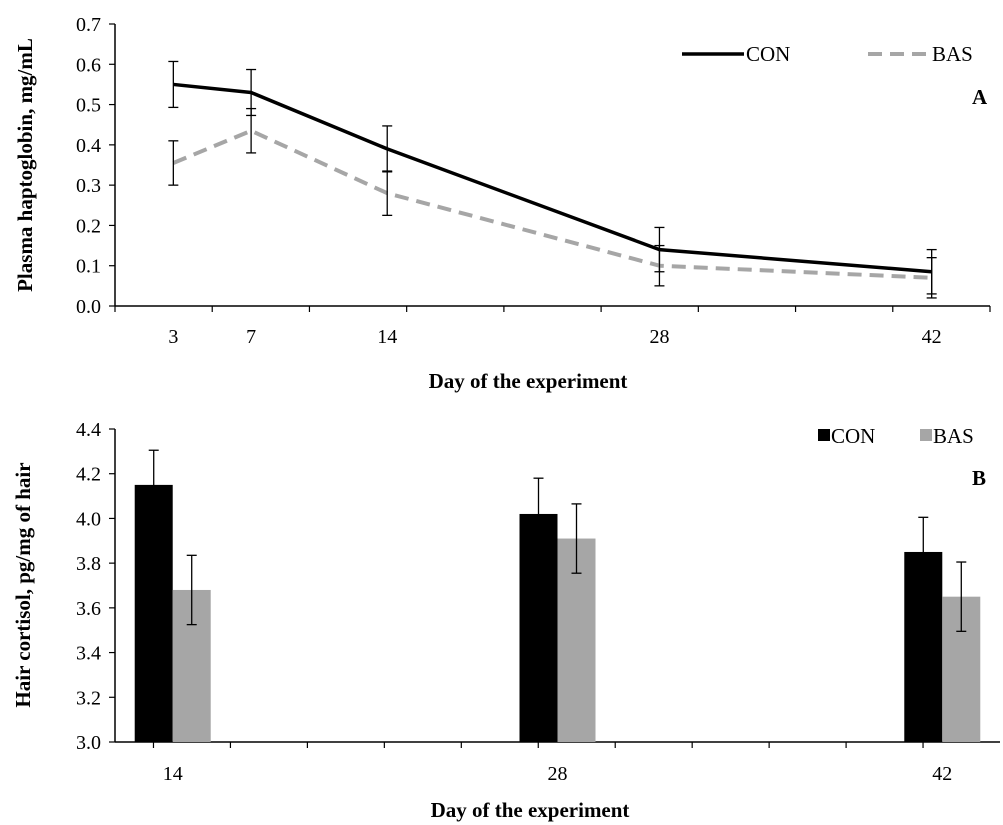 The width and height of the screenshot is (1003, 825). I want to click on panel-b-y-tick-label: 4.0, so click(88, 519).